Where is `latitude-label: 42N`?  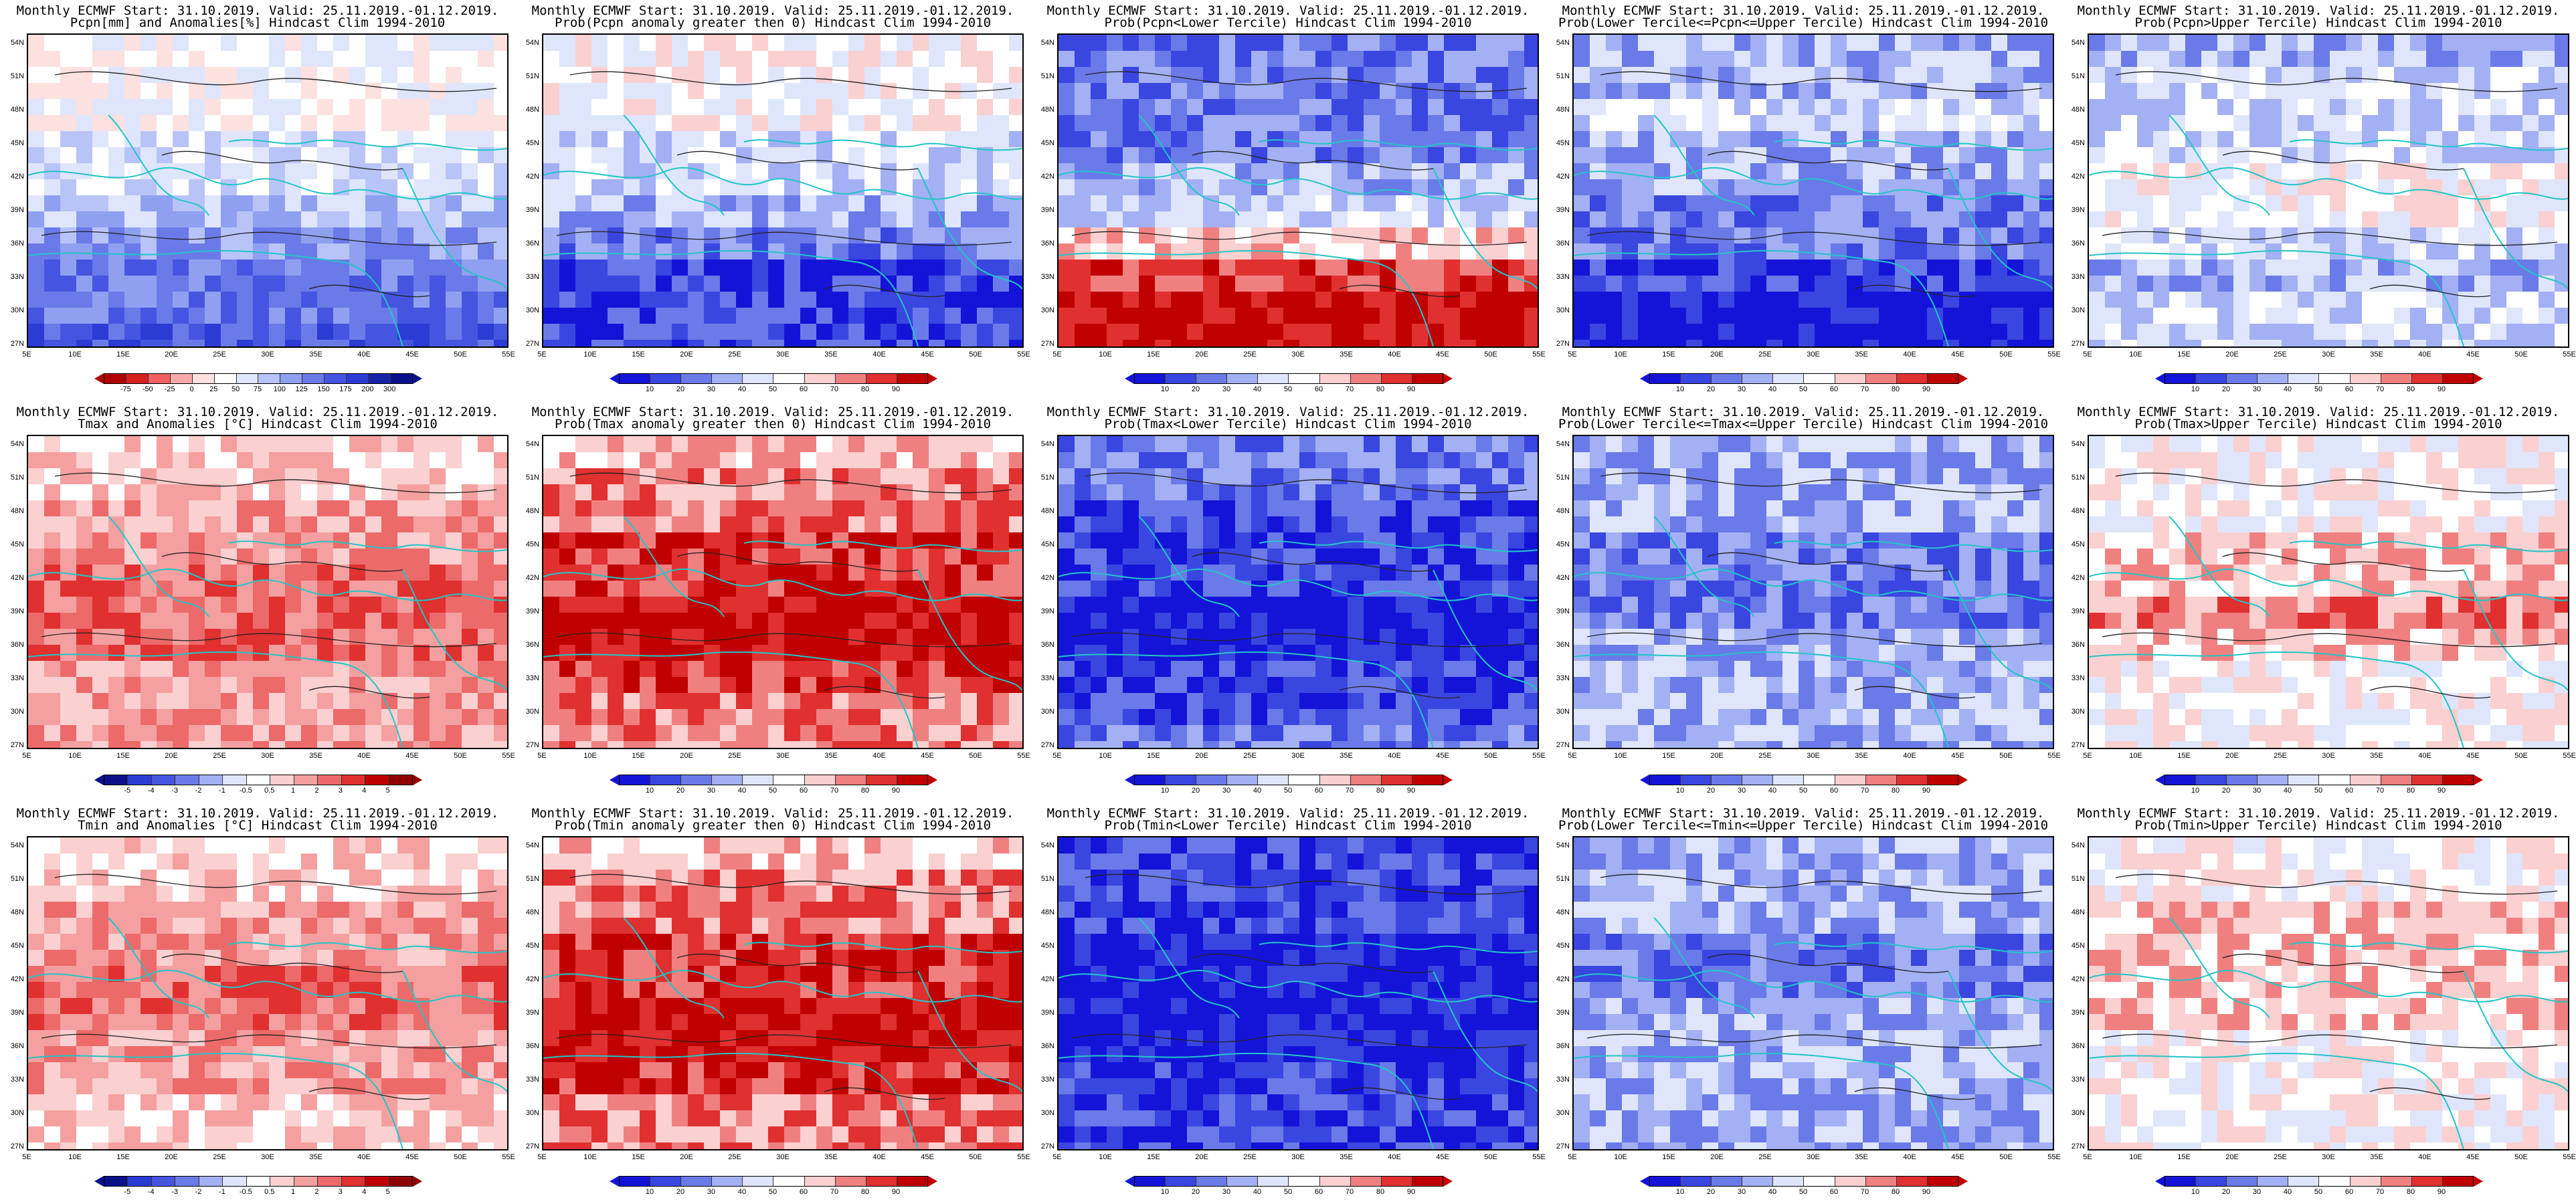 latitude-label: 42N is located at coordinates (532, 177).